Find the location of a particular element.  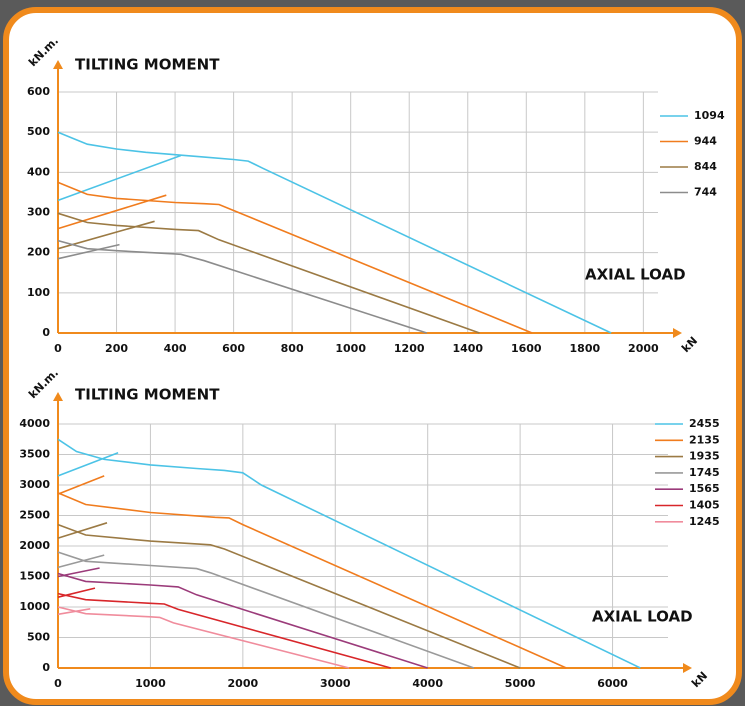

legend-label: 1935 is located at coordinates (704, 456).